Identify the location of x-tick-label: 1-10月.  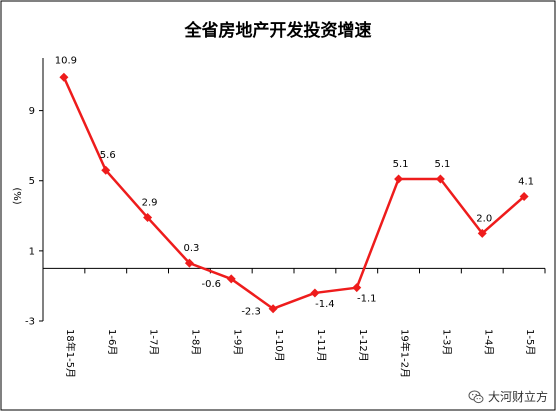
(279, 345).